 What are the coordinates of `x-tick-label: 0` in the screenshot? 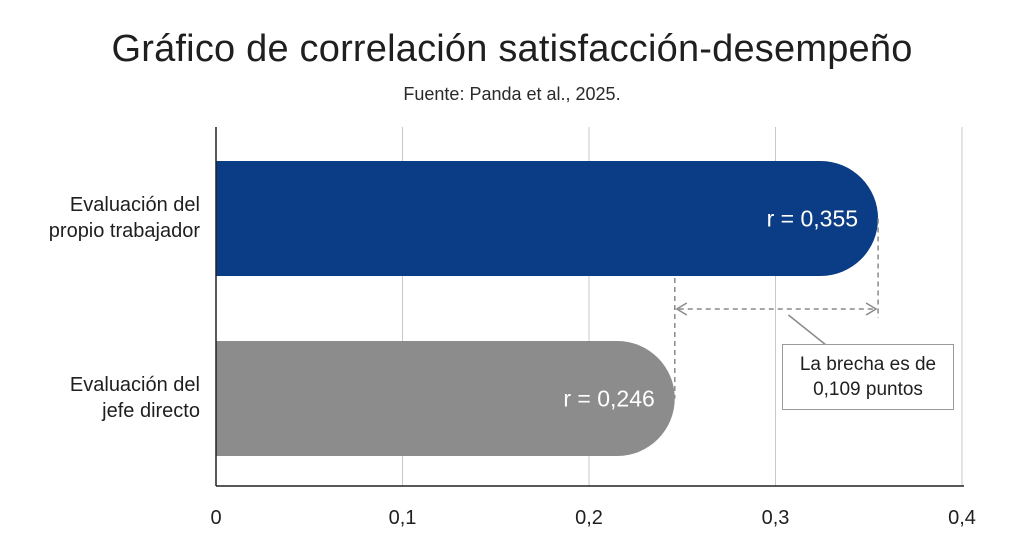 It's located at (215, 518).